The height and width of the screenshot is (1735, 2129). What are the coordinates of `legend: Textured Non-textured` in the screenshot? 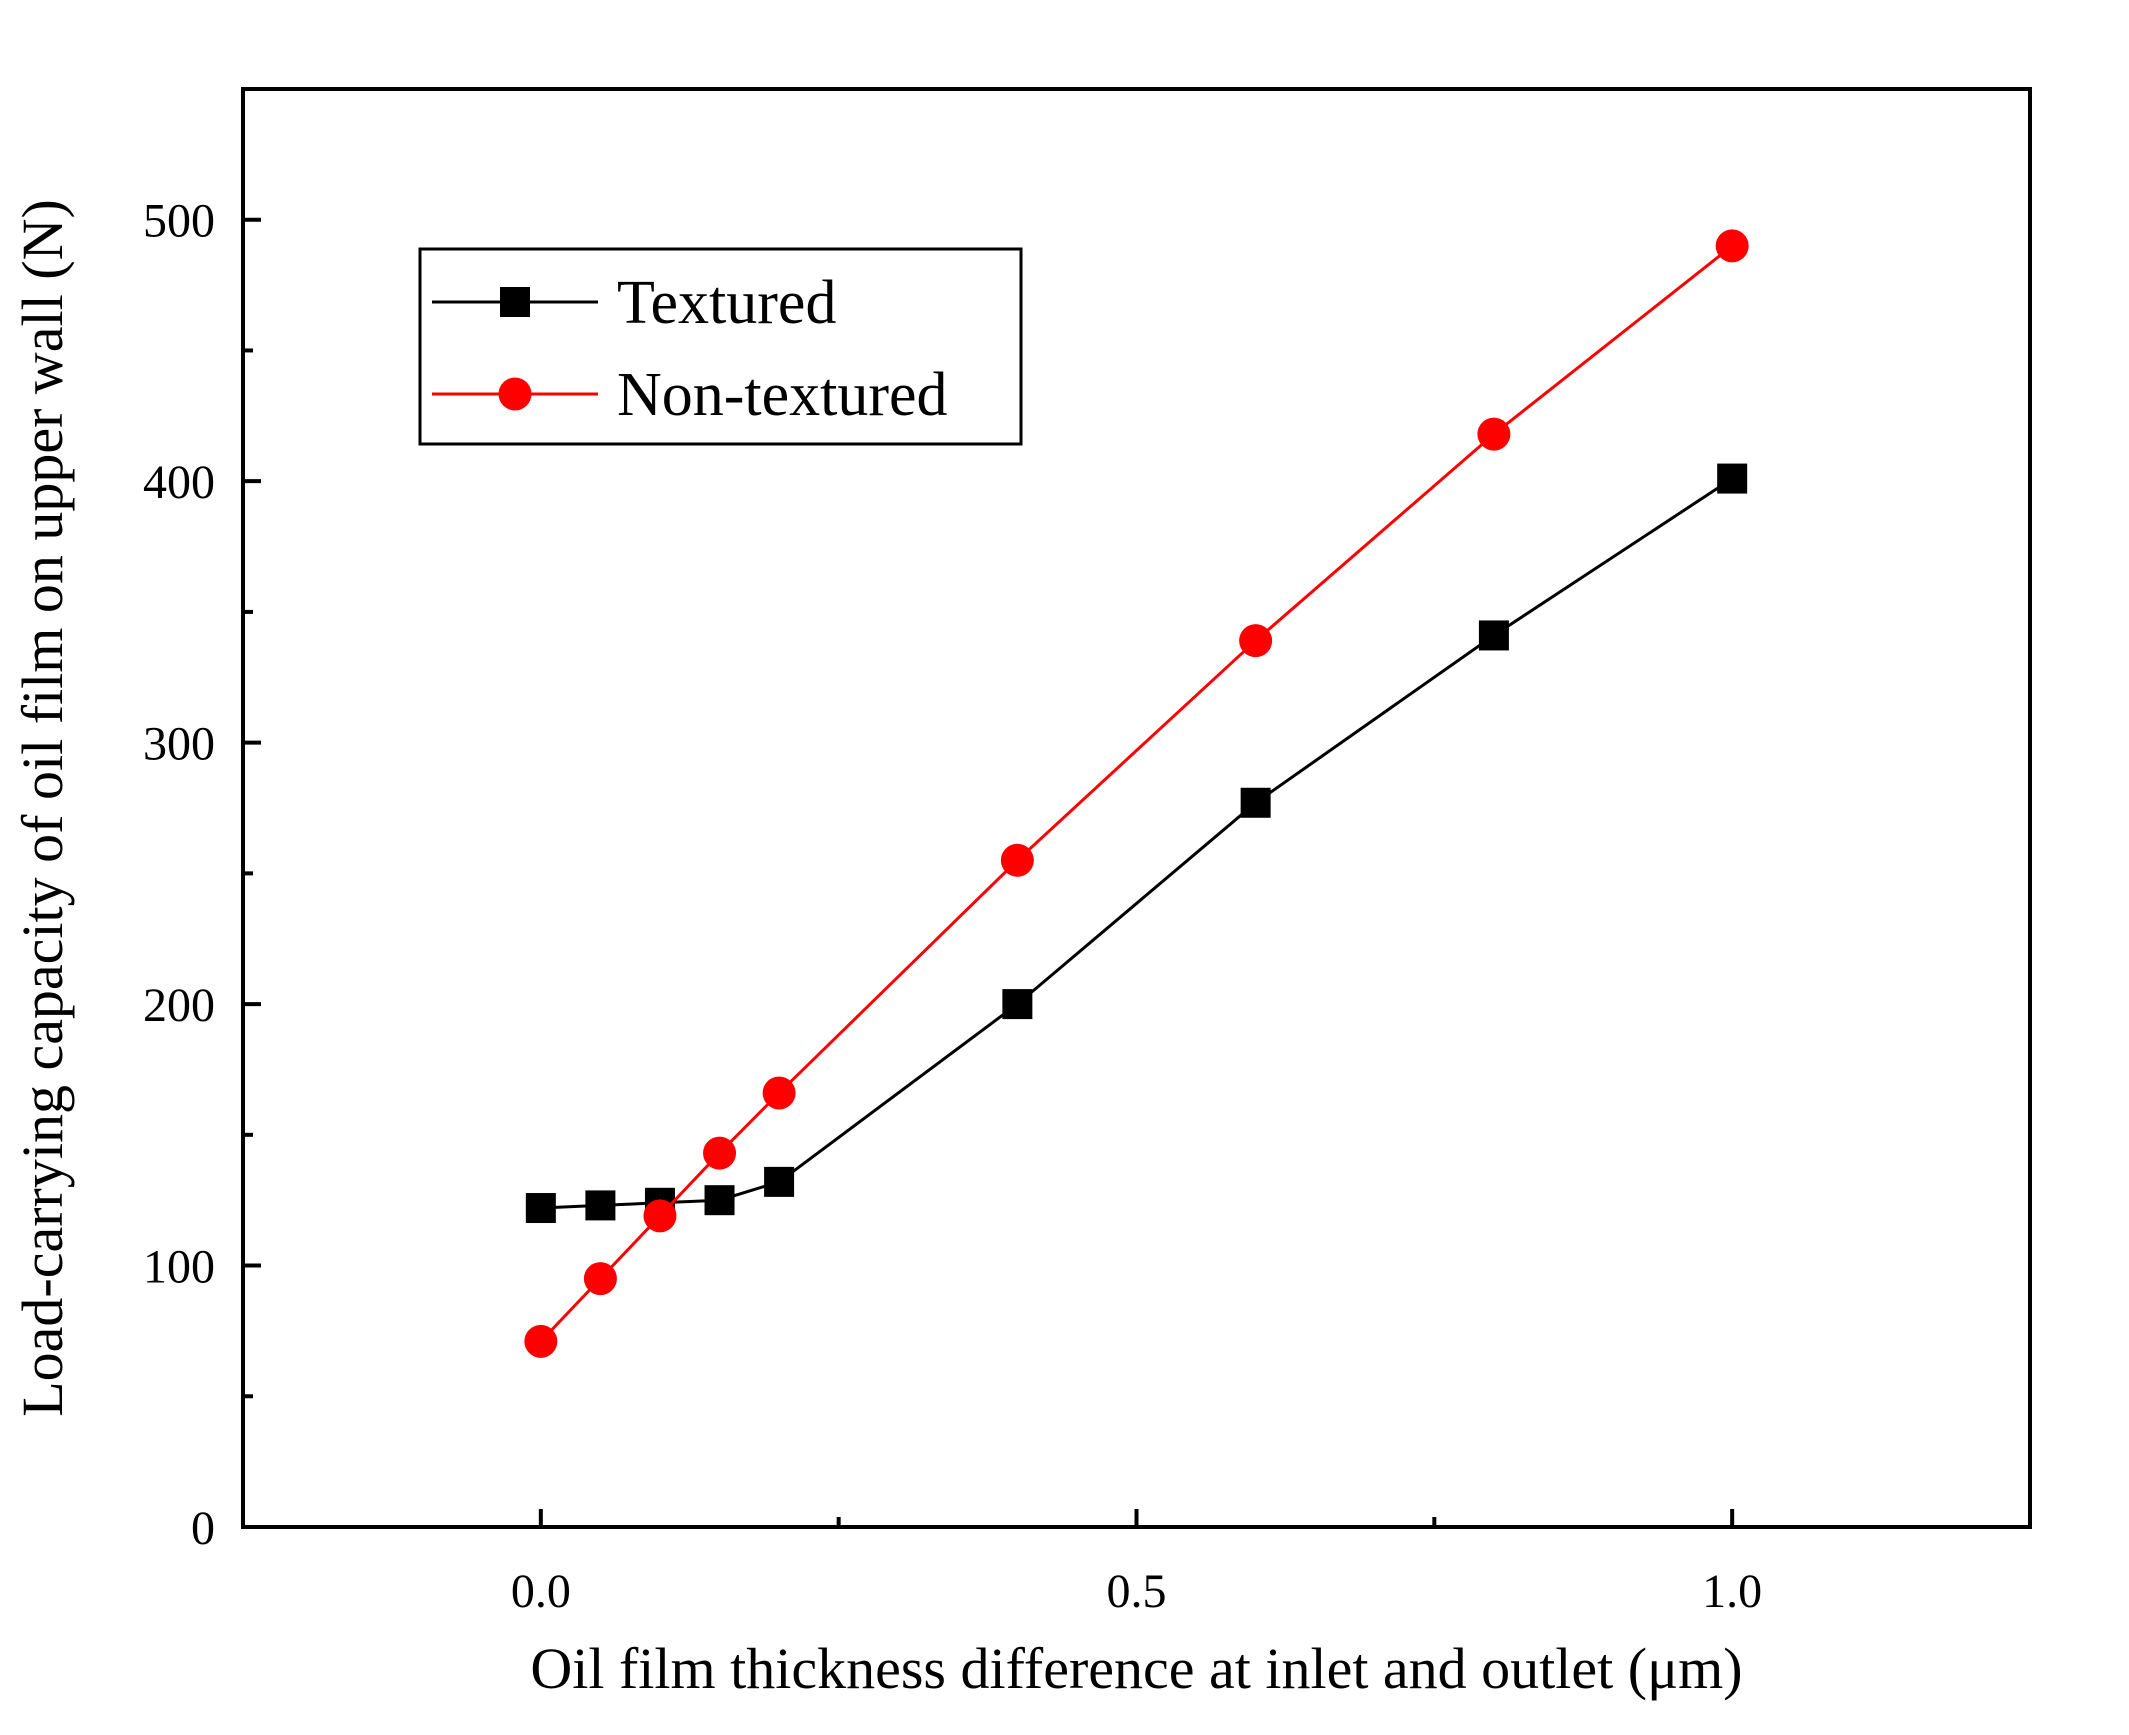 It's located at (720, 346).